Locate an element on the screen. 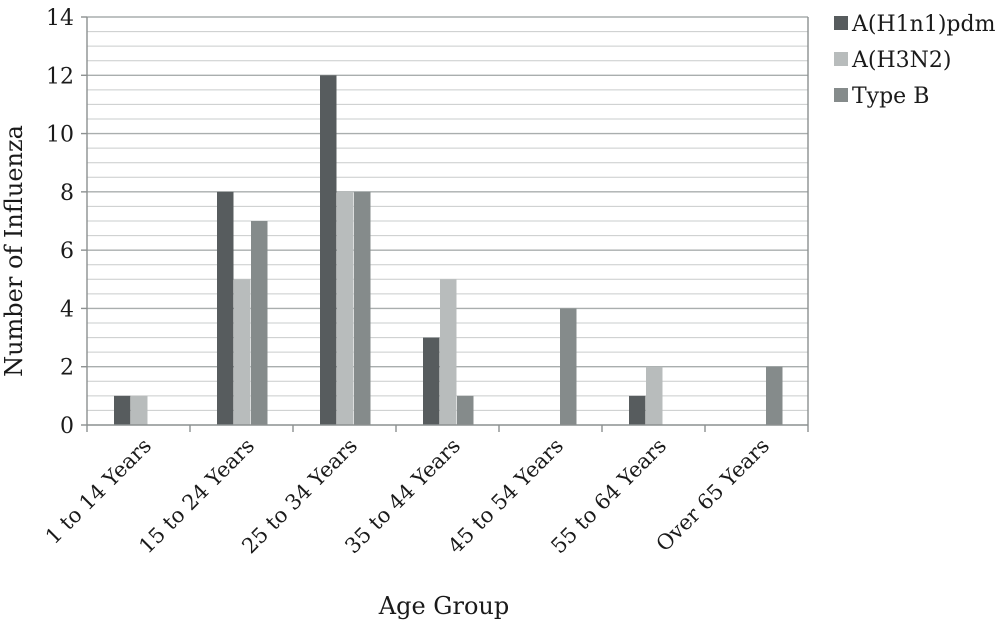 The image size is (1000, 629). bar-a-h3n2--0 is located at coordinates (139, 410).